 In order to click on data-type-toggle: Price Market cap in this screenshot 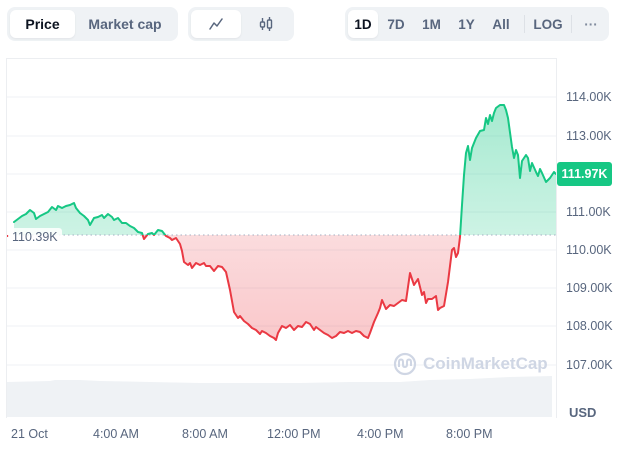, I will do `click(92, 24)`.